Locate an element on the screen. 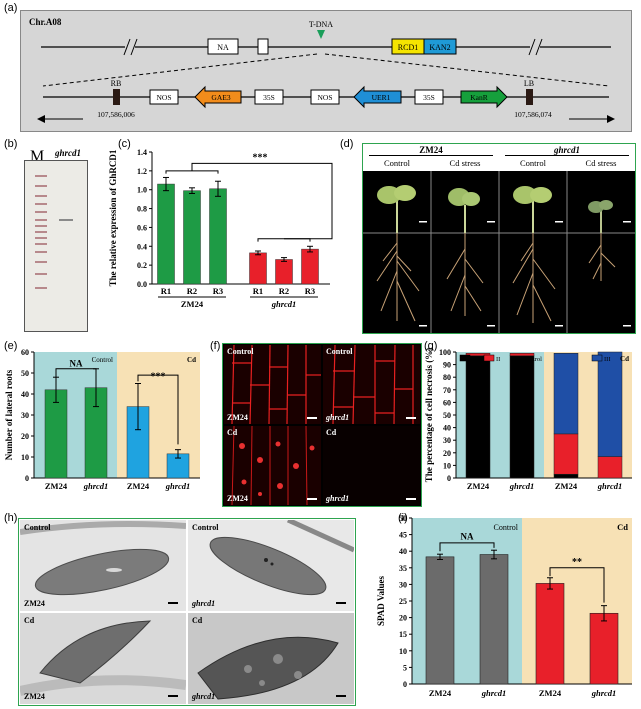 The width and height of the screenshot is (641, 709). h-genotype-zm24-2: ZM24 is located at coordinates (34, 696).